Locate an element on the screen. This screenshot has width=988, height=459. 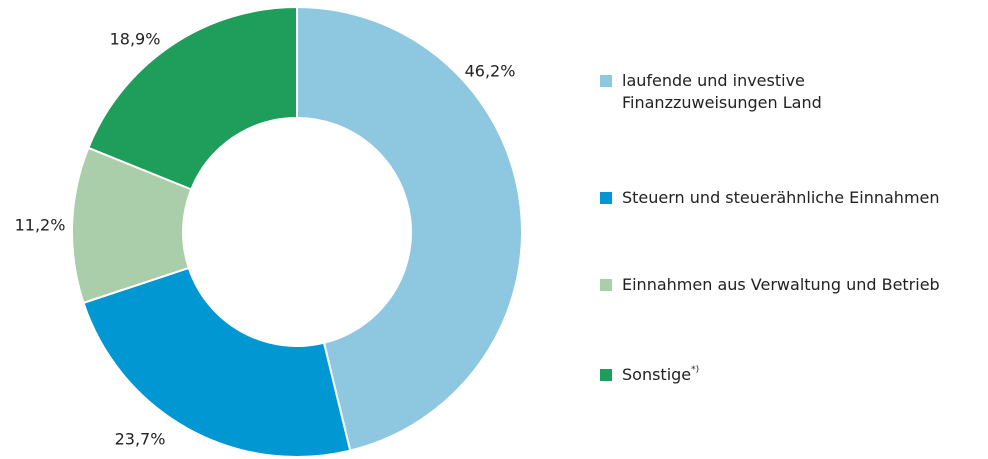
legend-item: Einnahmen aus Verwaltung und Betrieb is located at coordinates (790, 285).